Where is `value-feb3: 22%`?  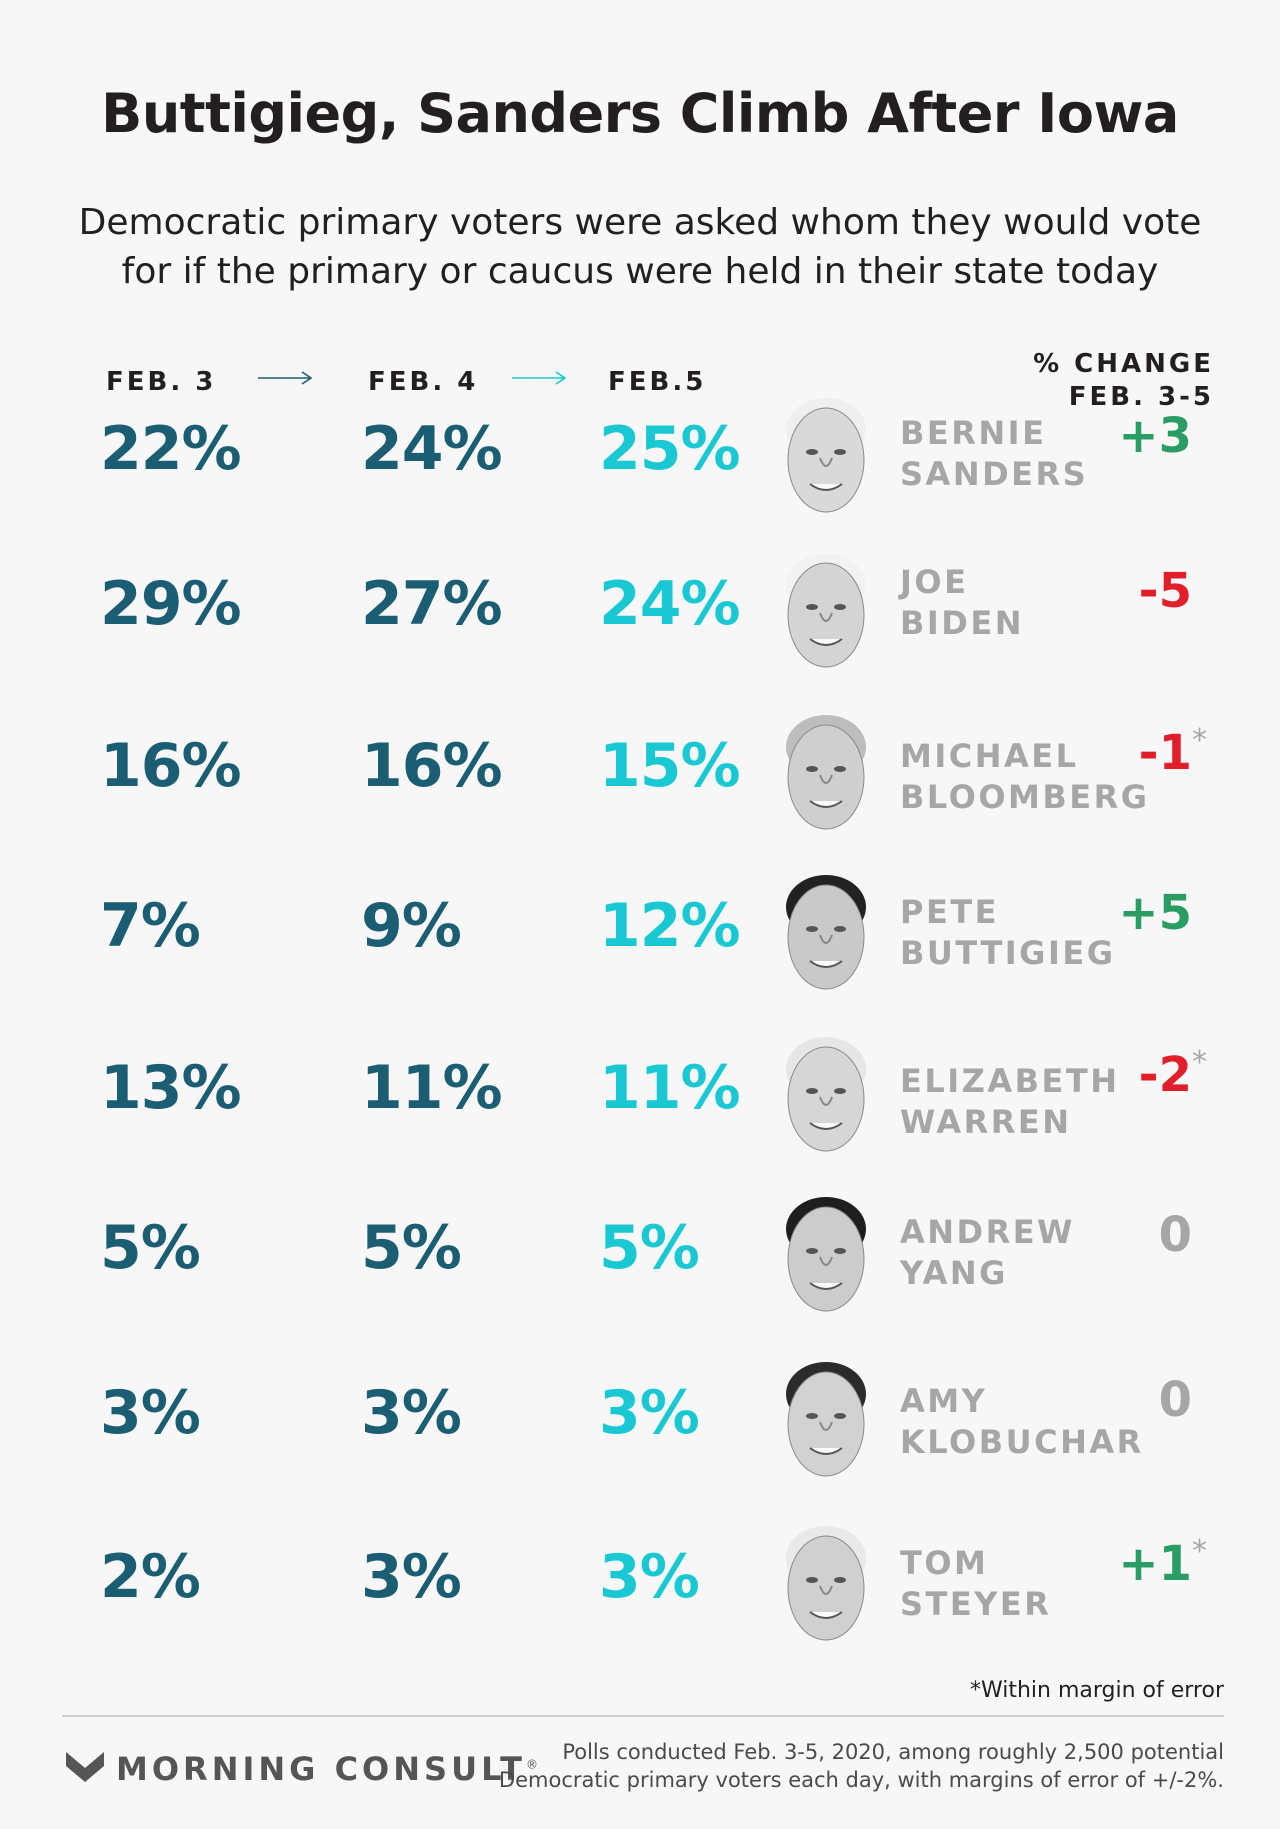
value-feb3: 22% is located at coordinates (171, 449).